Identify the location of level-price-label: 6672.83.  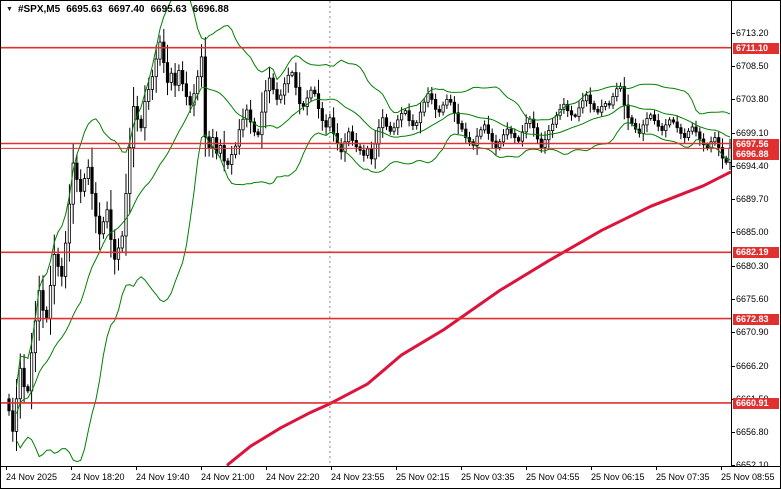
(756, 319).